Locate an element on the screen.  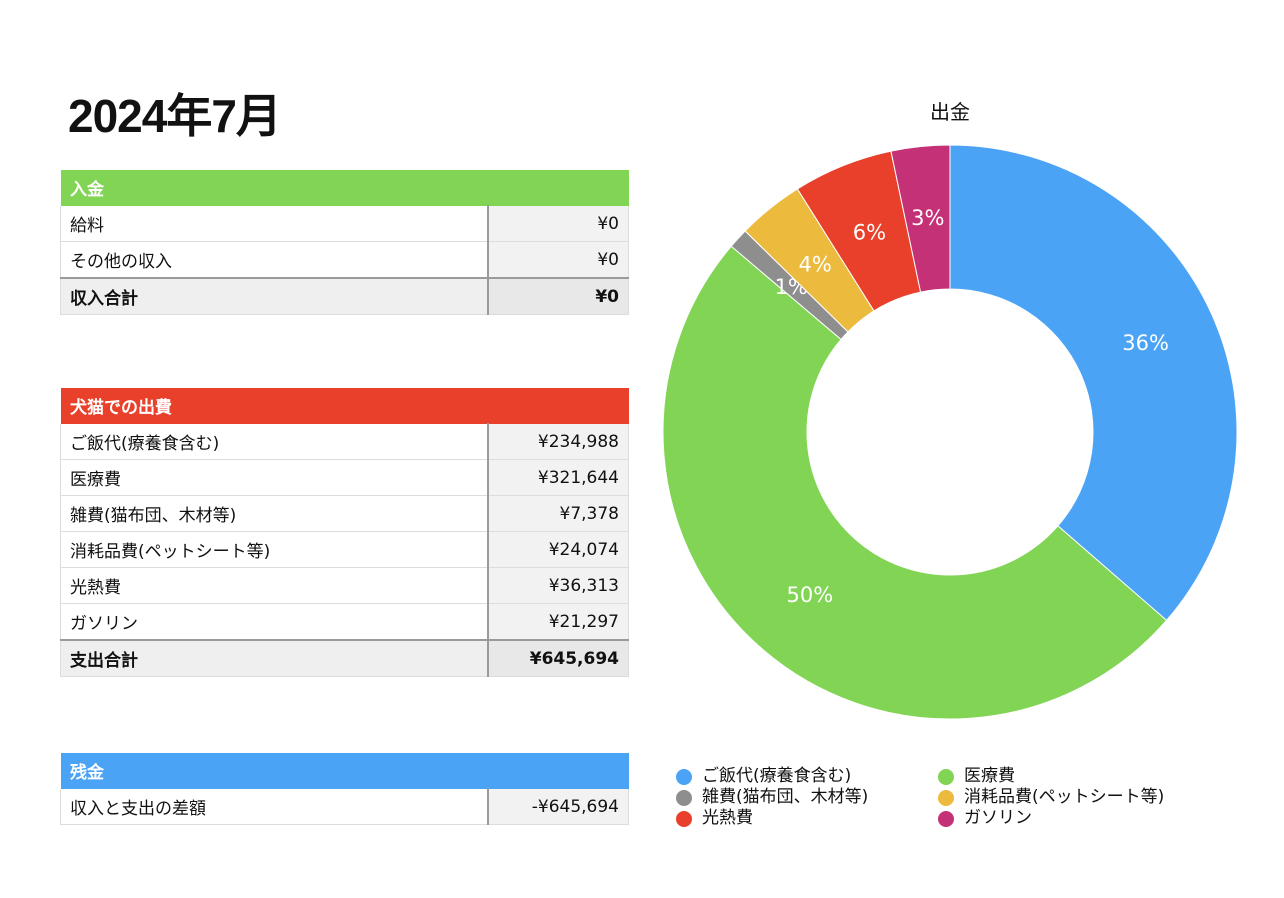
table-row: その他の収入 ¥0 is located at coordinates (344, 260).